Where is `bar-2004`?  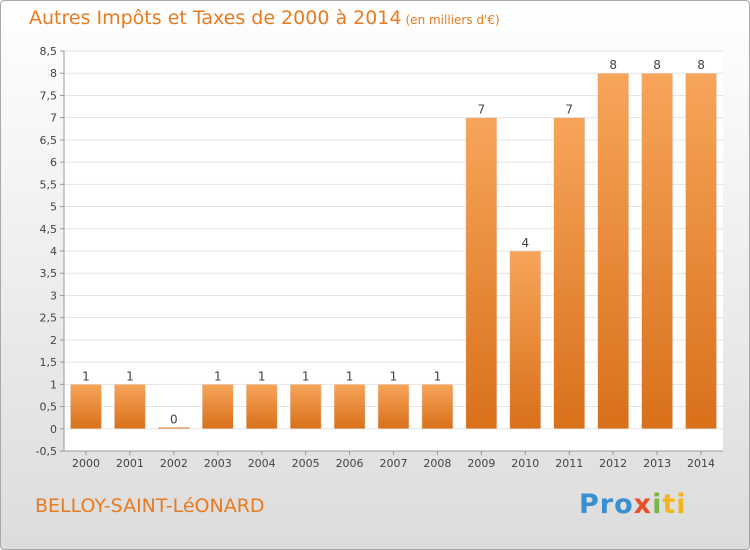
bar-2004 is located at coordinates (261, 407).